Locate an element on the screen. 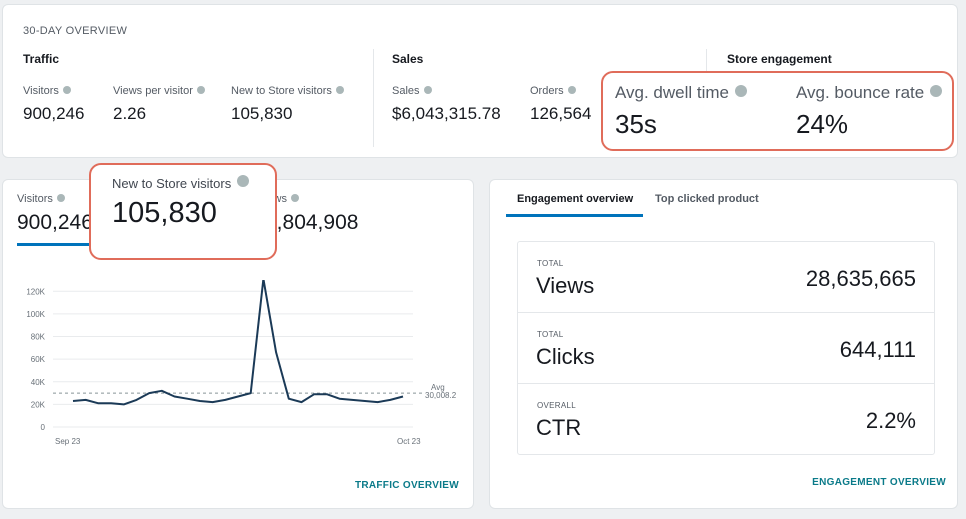  metric-sales: Sales $6,043,315.78 is located at coordinates (446, 104).